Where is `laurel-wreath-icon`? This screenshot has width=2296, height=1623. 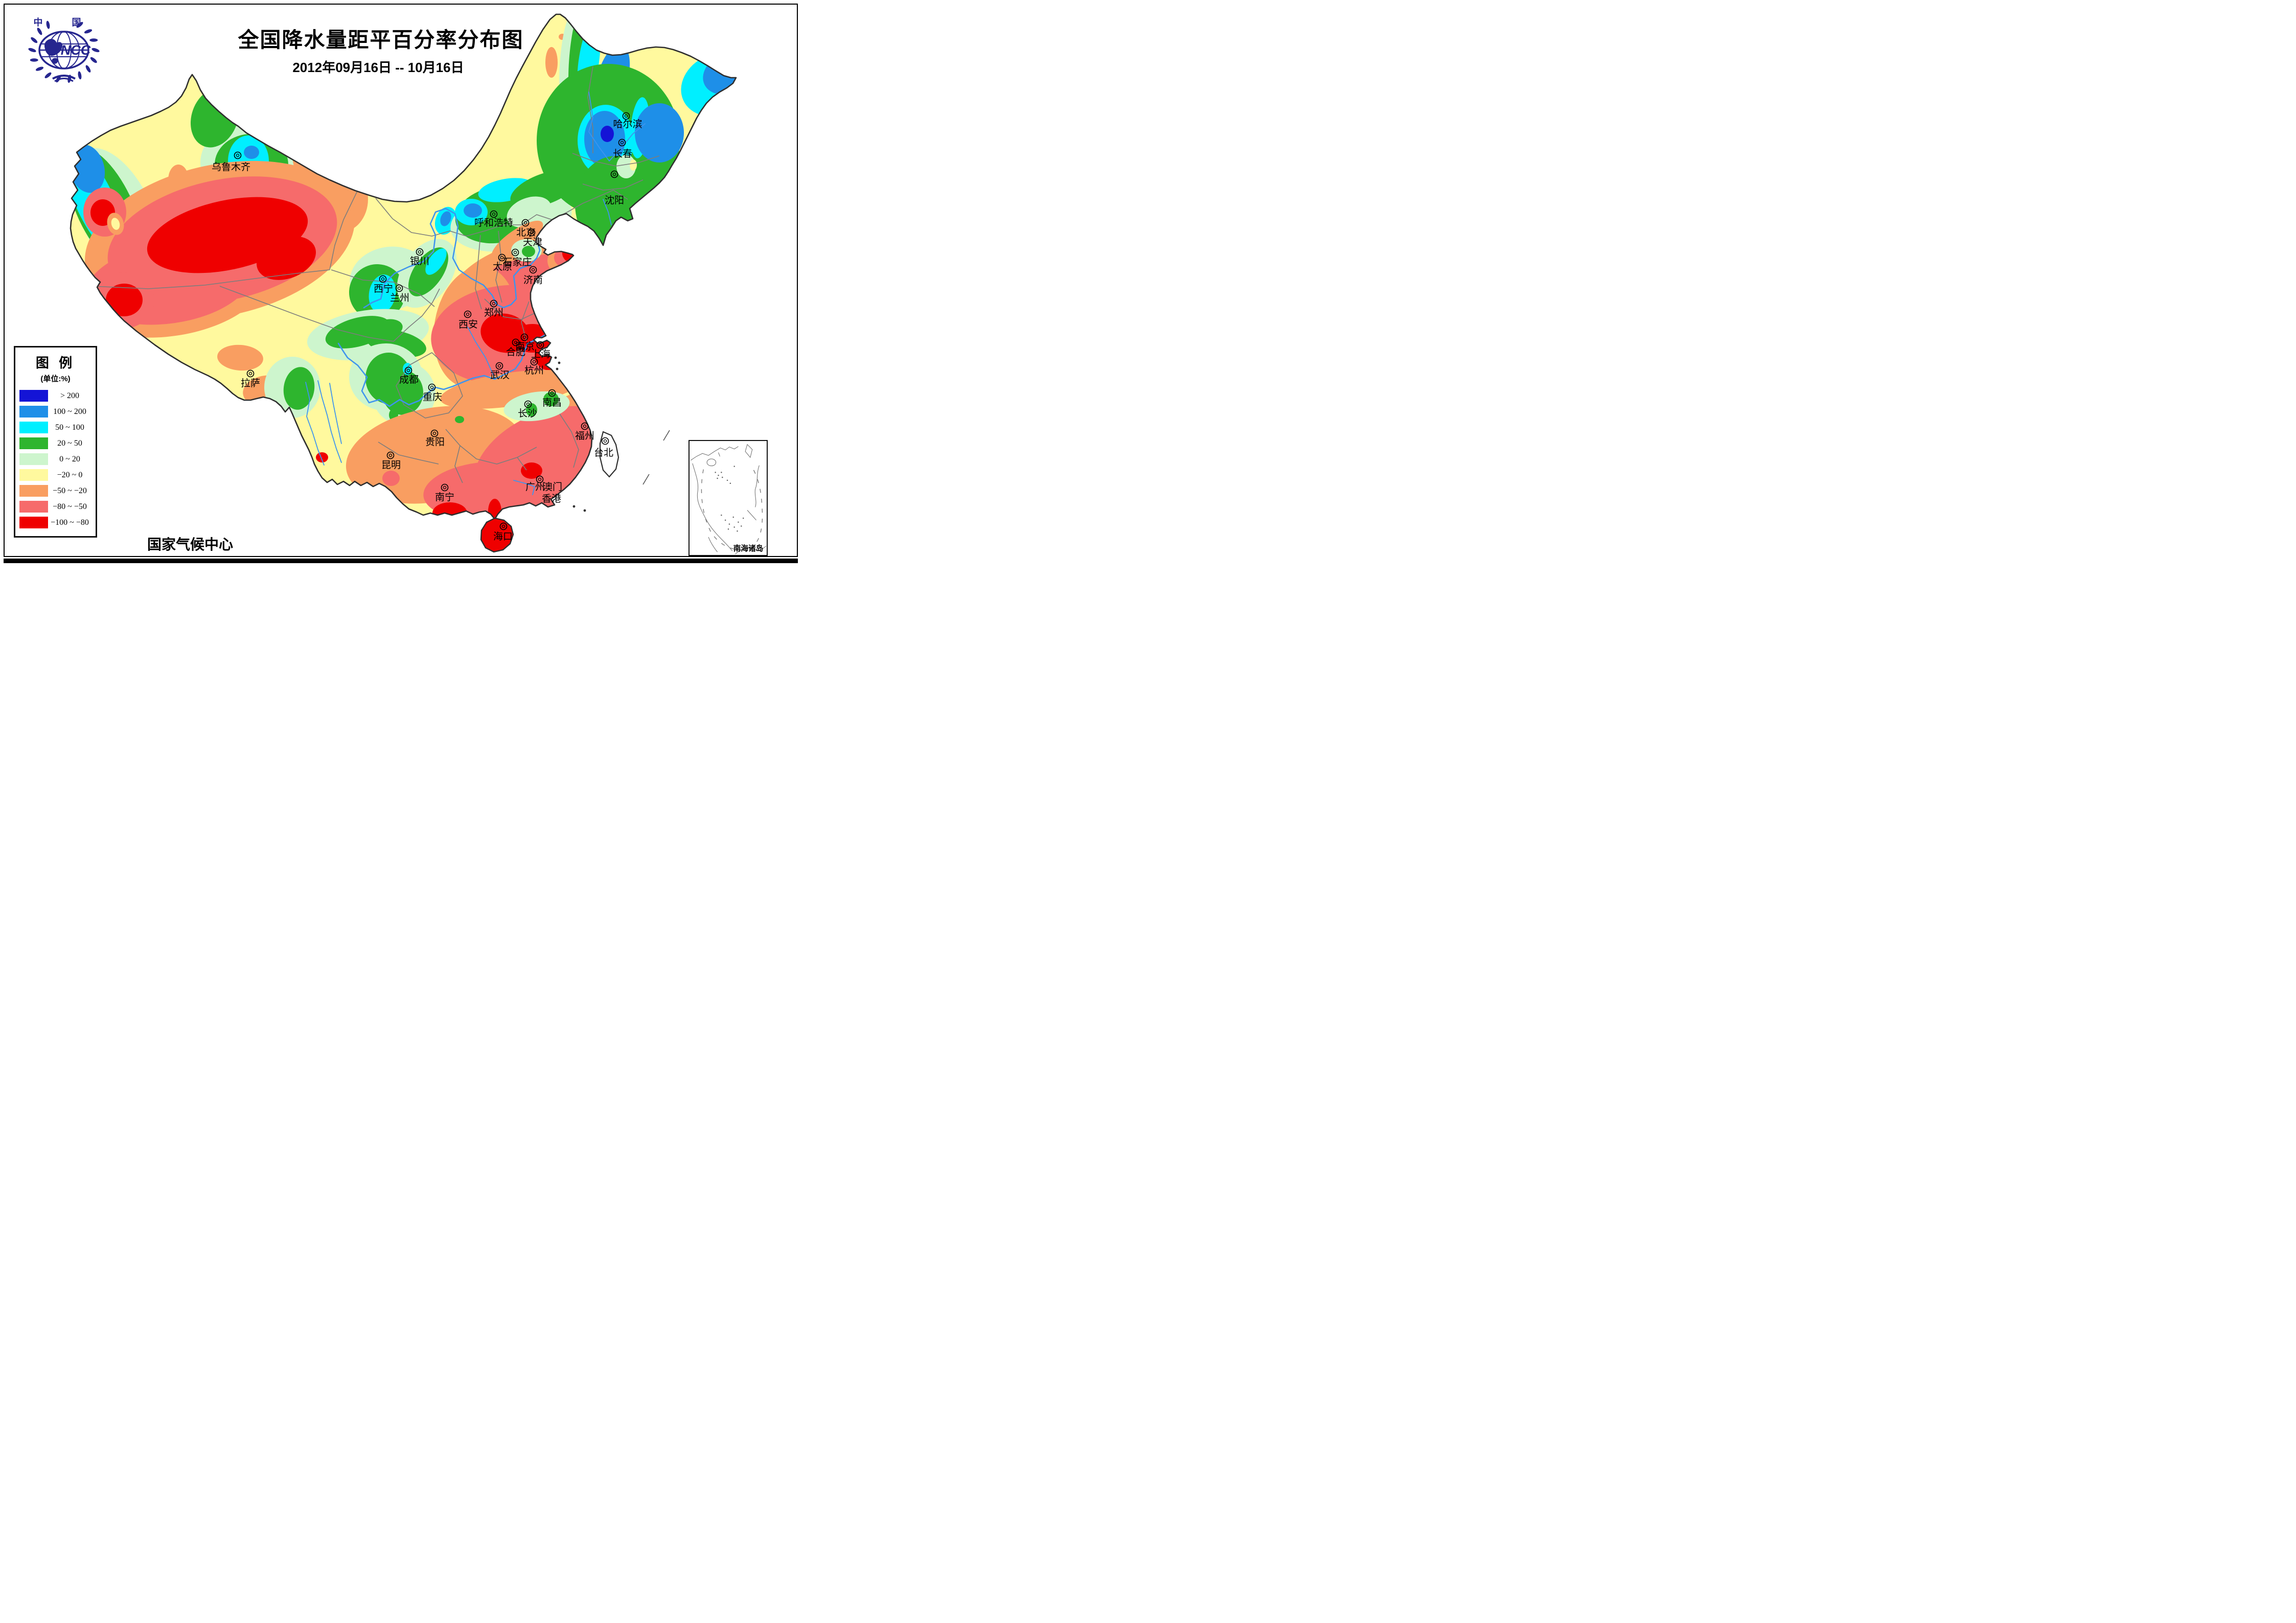 laurel-wreath-icon is located at coordinates (64, 52).